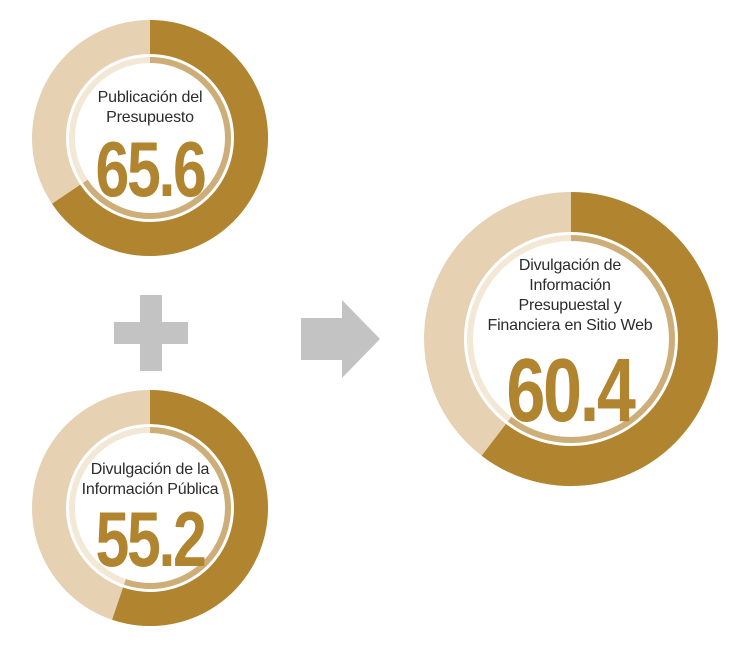 The width and height of the screenshot is (735, 656). I want to click on ring-label-divulgacion-publica: Divulgación de la Información Pública, so click(150, 481).